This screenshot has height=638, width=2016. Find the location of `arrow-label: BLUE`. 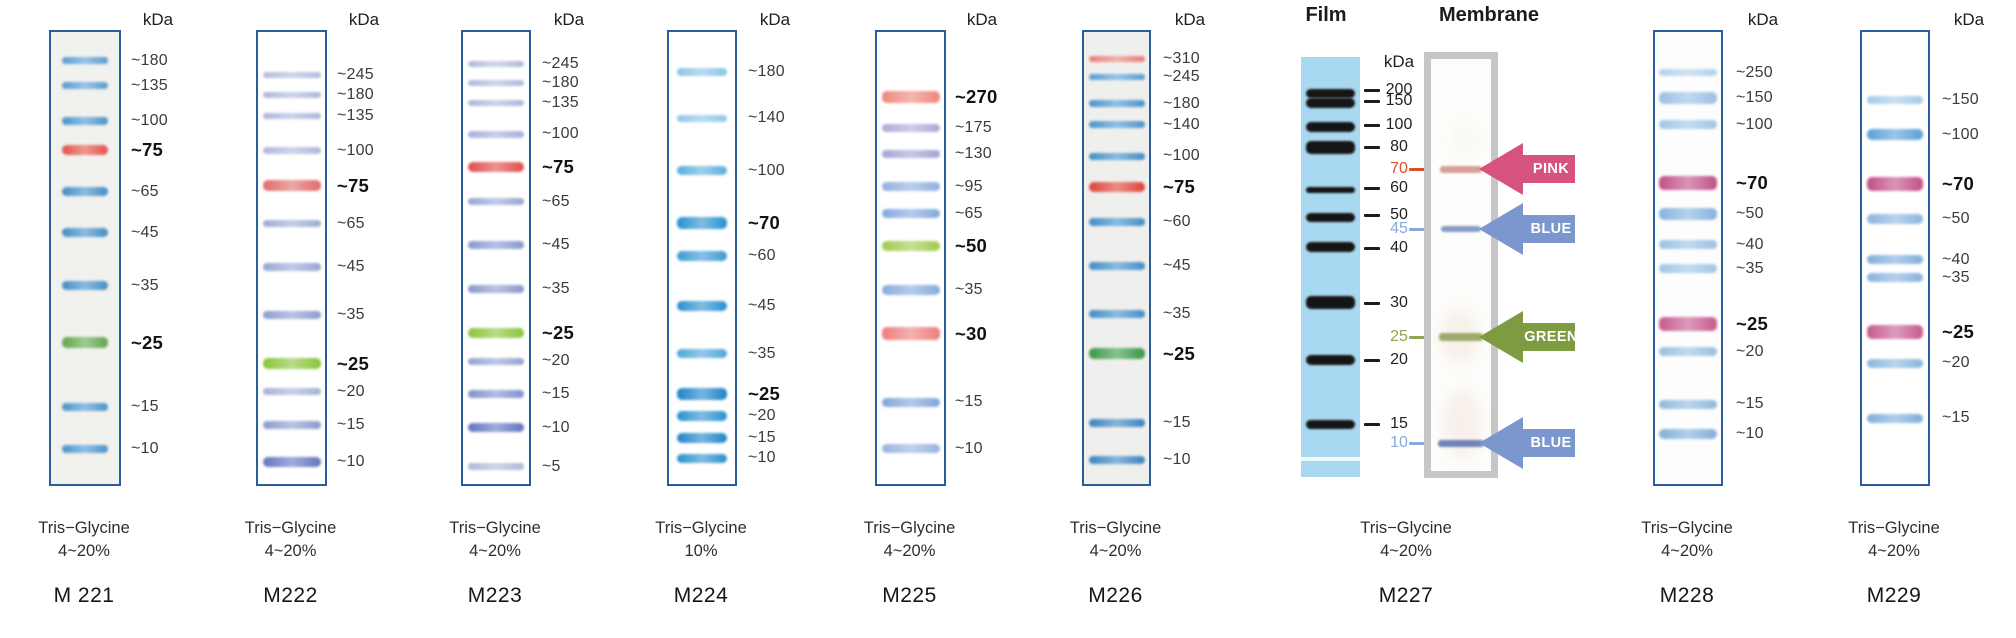

arrow-label: BLUE is located at coordinates (1551, 229).